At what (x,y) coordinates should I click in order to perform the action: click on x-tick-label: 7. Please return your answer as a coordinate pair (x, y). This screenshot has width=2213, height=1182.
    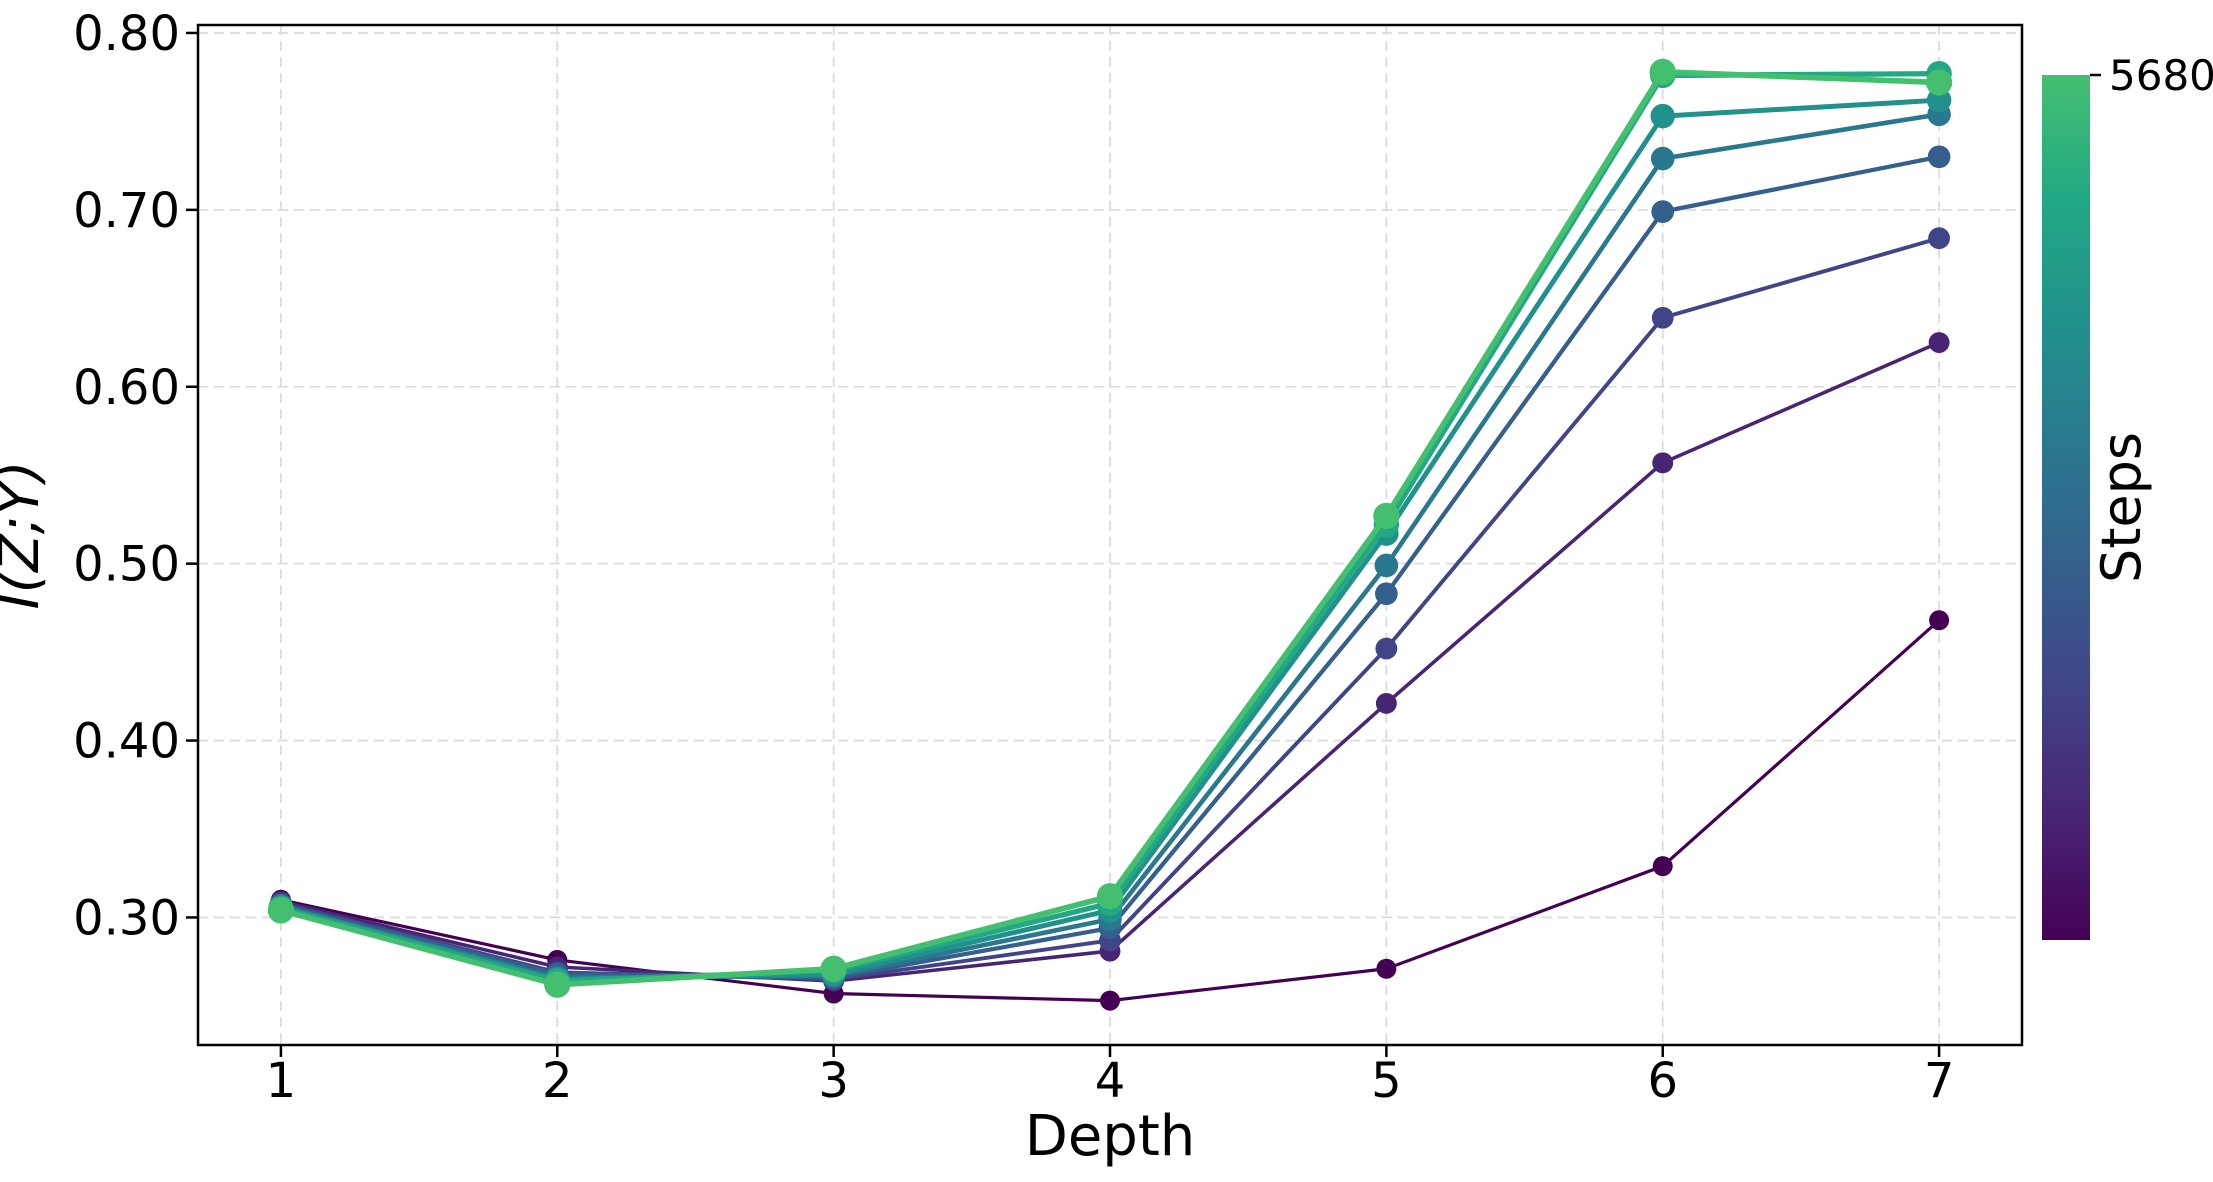
    Looking at the image, I should click on (1939, 1081).